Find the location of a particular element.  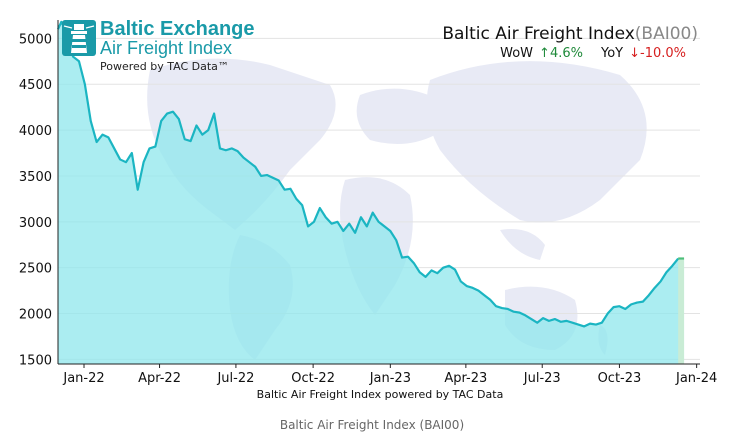

x-tick-label: Jul-22 is located at coordinates (235, 378).